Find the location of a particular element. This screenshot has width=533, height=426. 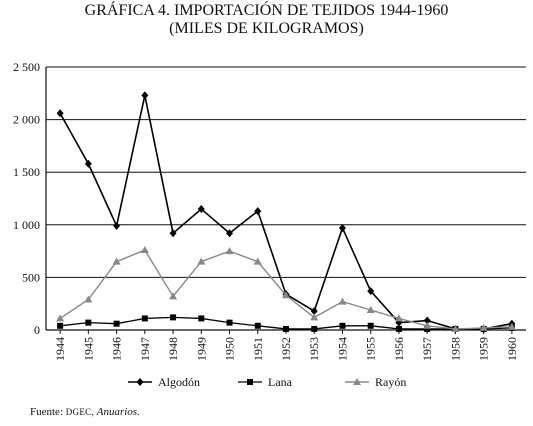

x-tick-label: 1949 is located at coordinates (201, 349).